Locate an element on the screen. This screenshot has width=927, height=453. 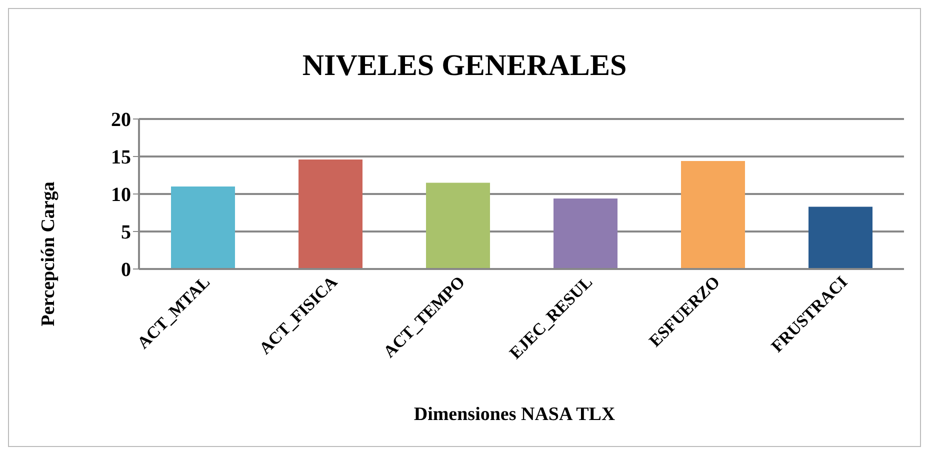
y-tick-label: 15 is located at coordinates (121, 157).